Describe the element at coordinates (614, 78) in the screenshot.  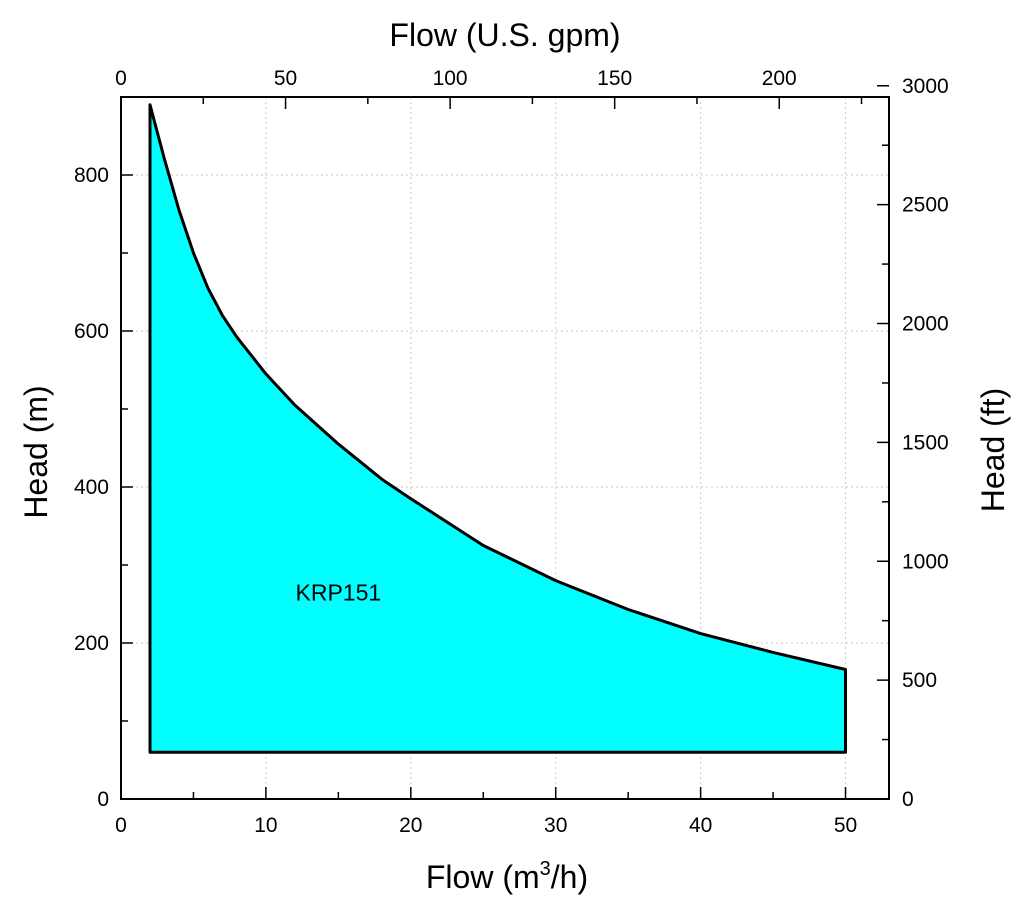
I see `top-x-tick-label: 150` at that location.